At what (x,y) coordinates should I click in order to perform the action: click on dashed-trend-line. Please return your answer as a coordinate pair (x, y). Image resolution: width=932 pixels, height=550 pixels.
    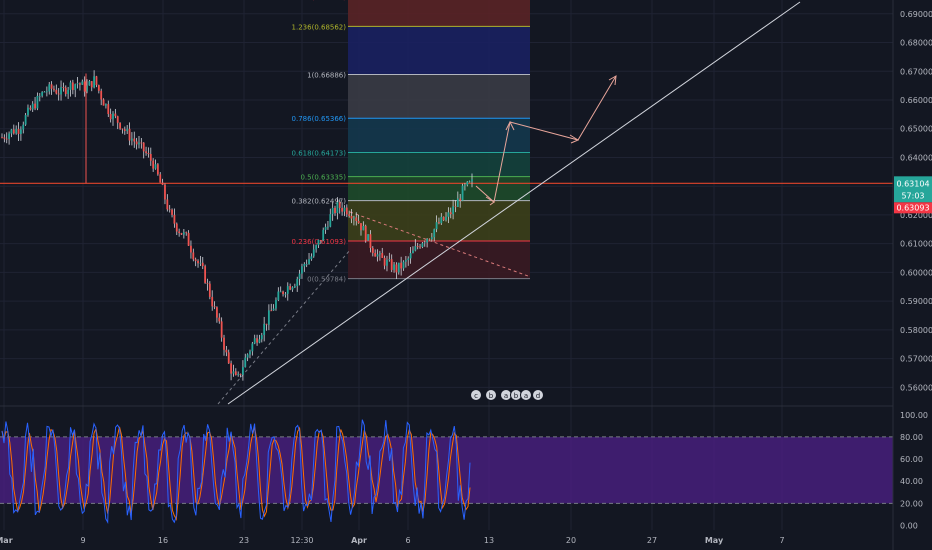
    Looking at the image, I should click on (284, 327).